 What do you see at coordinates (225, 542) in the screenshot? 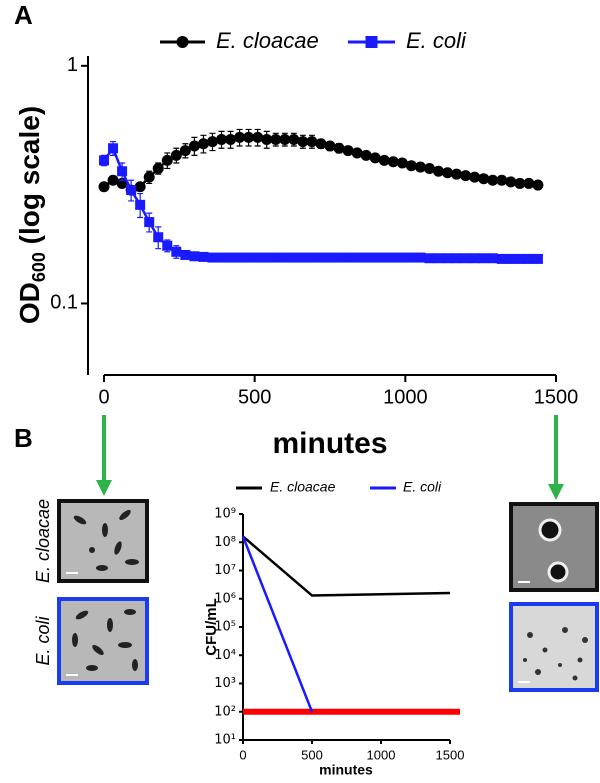
I see `y-tick-label: 10⁸` at bounding box center [225, 542].